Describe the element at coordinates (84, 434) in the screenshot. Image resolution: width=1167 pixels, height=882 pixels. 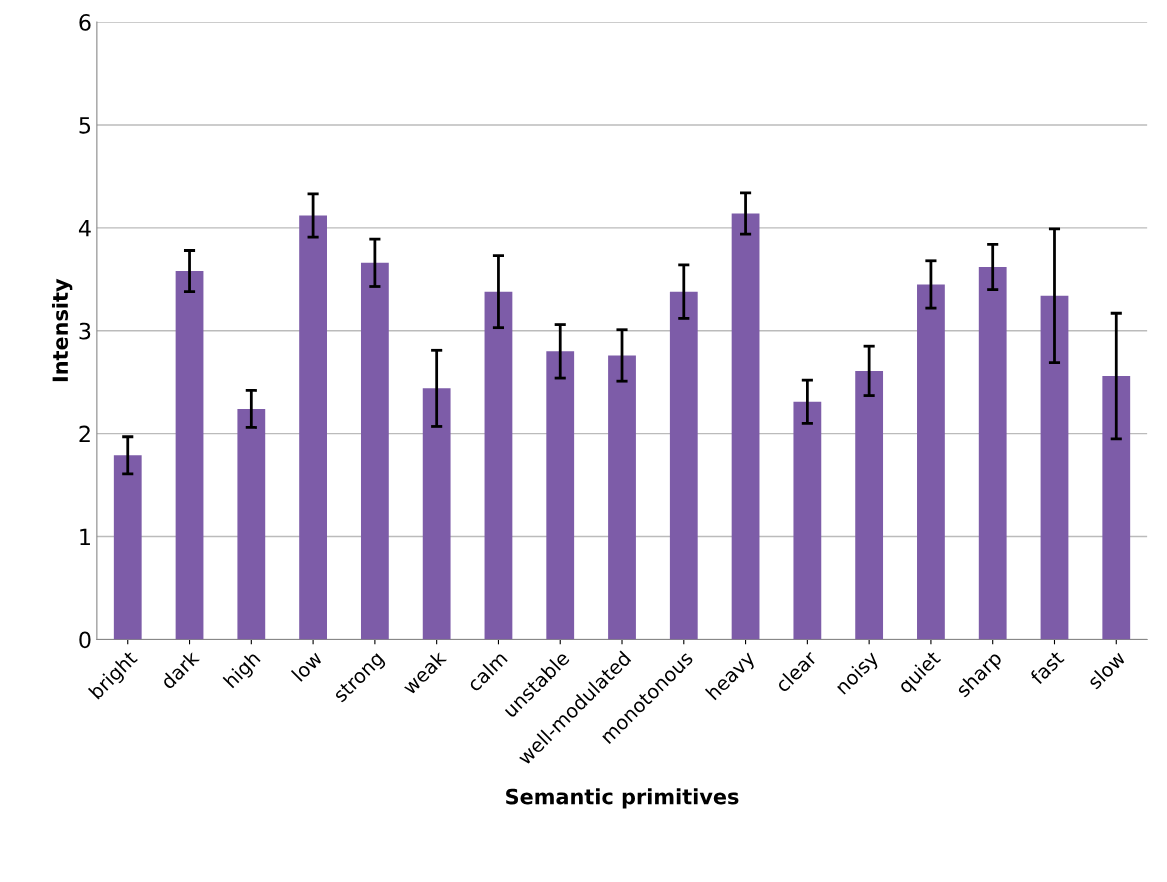
I see `y-tick-label: 2` at that location.